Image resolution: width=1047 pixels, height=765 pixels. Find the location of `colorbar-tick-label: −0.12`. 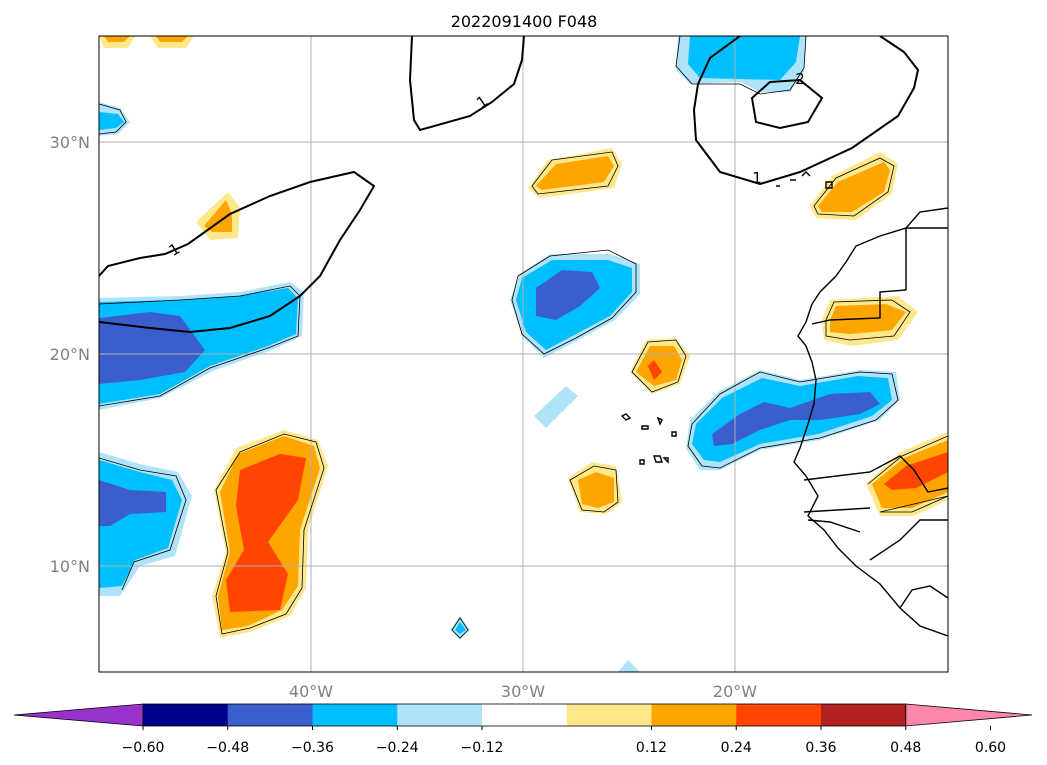

colorbar-tick-label: −0.12 is located at coordinates (482, 748).